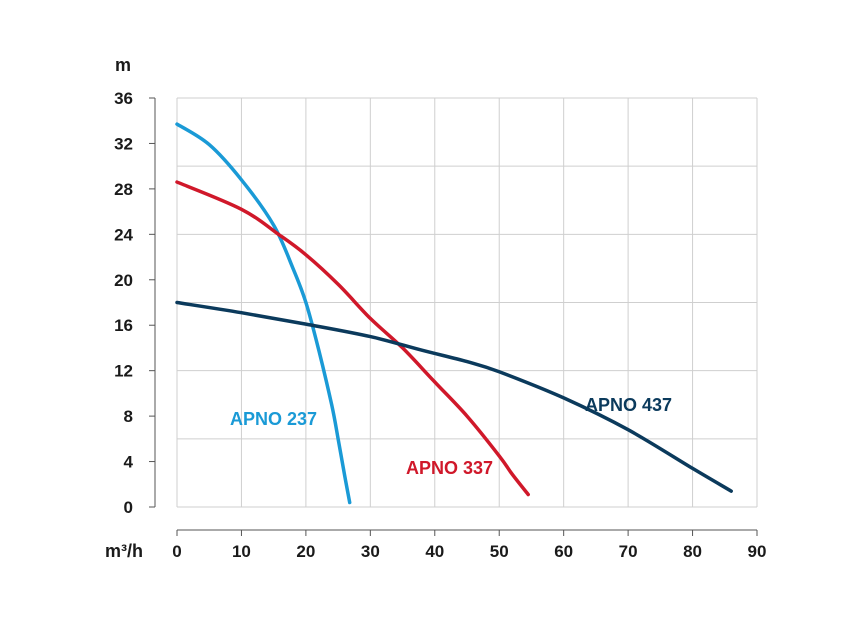 The width and height of the screenshot is (842, 641). Describe the element at coordinates (123, 280) in the screenshot. I see `y-tick-label: 20` at that location.